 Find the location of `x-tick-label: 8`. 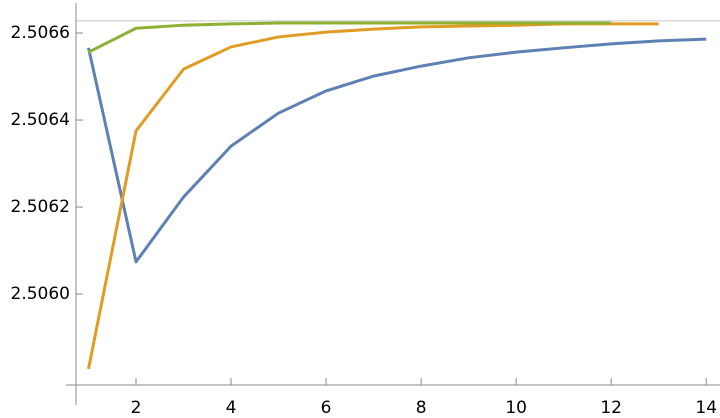

x-tick-label: 8 is located at coordinates (421, 408).